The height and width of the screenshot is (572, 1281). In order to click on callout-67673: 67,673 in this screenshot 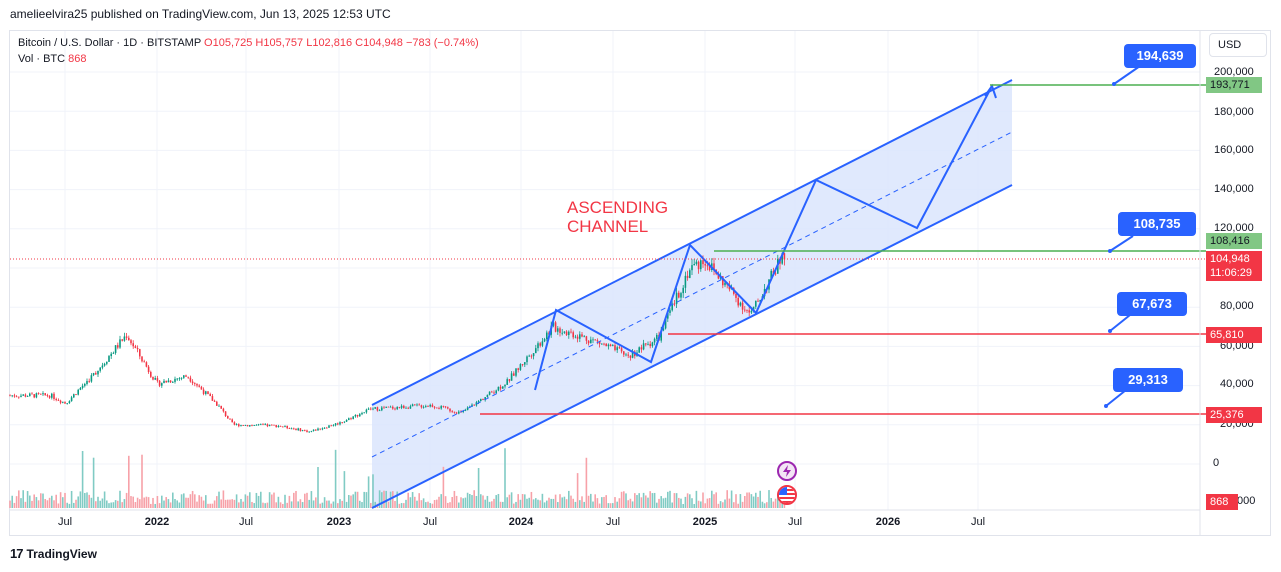, I will do `click(1152, 304)`.